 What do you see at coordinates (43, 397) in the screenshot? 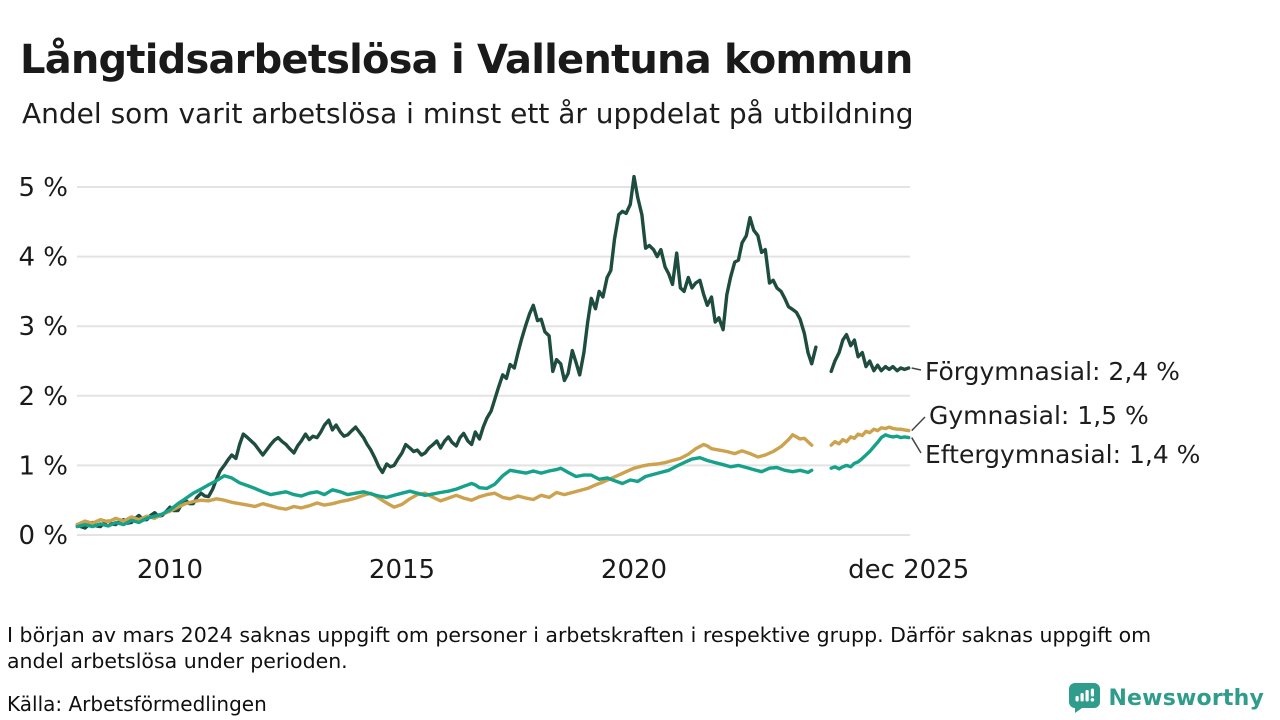
I see `y-tick-label: 2 %` at bounding box center [43, 397].